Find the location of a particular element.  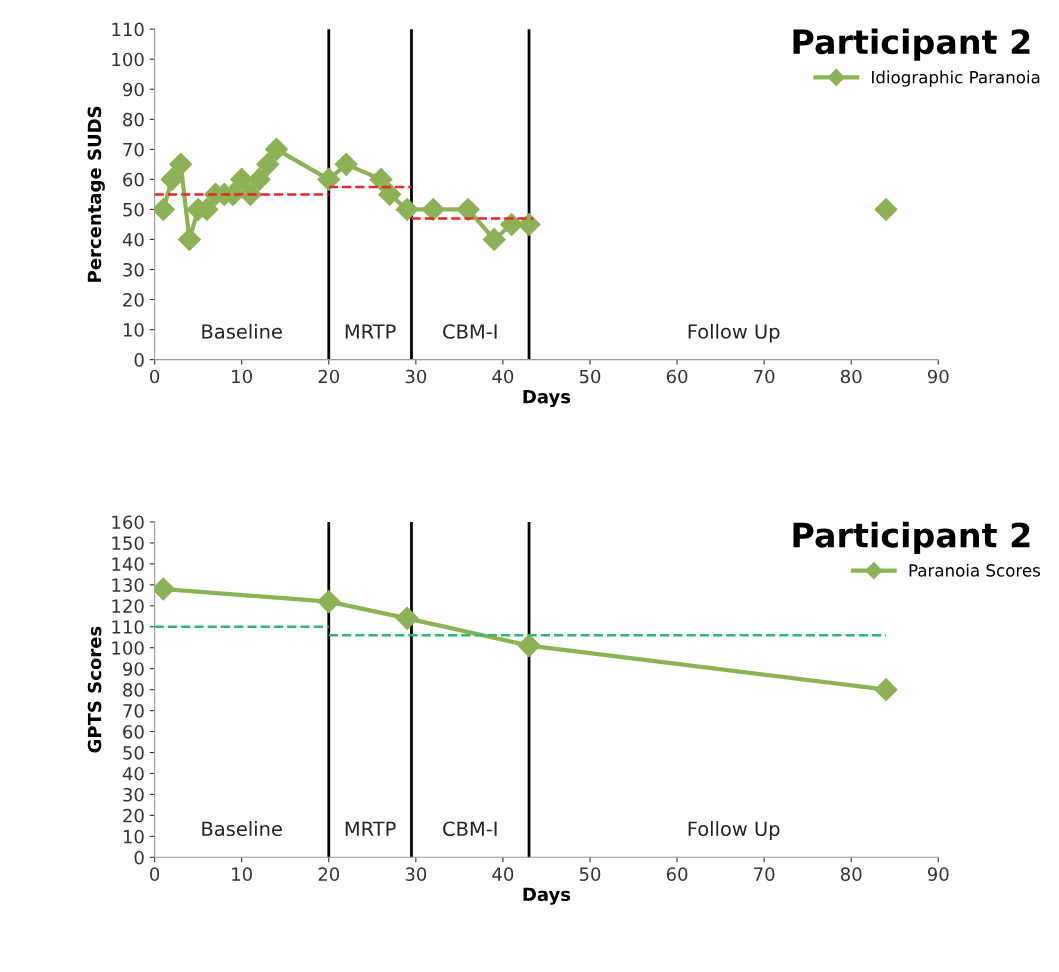

y-axis-title: GPTS Scores is located at coordinates (94, 689).